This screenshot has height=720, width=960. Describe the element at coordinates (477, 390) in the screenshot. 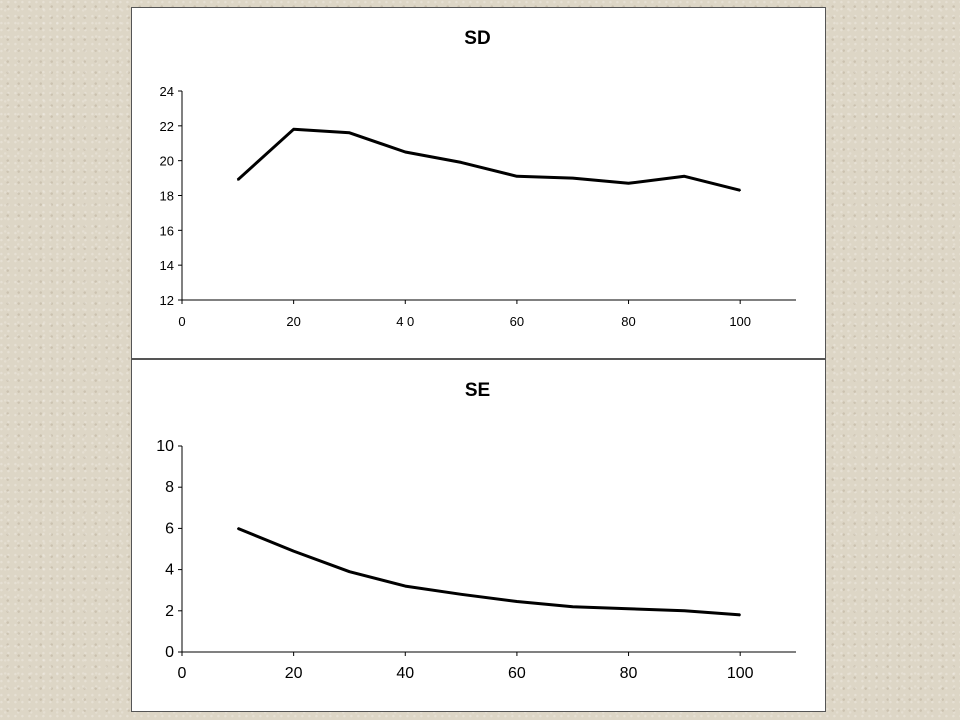

I see `se-chart-title: SE` at that location.